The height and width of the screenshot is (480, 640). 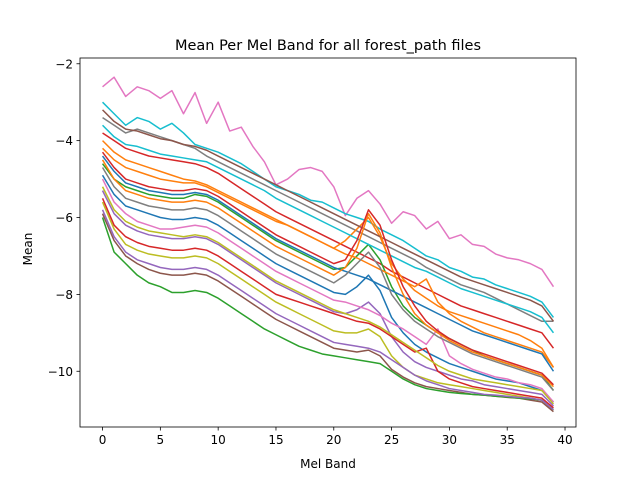 I want to click on y-tick-label: −8, so click(x=64, y=295).